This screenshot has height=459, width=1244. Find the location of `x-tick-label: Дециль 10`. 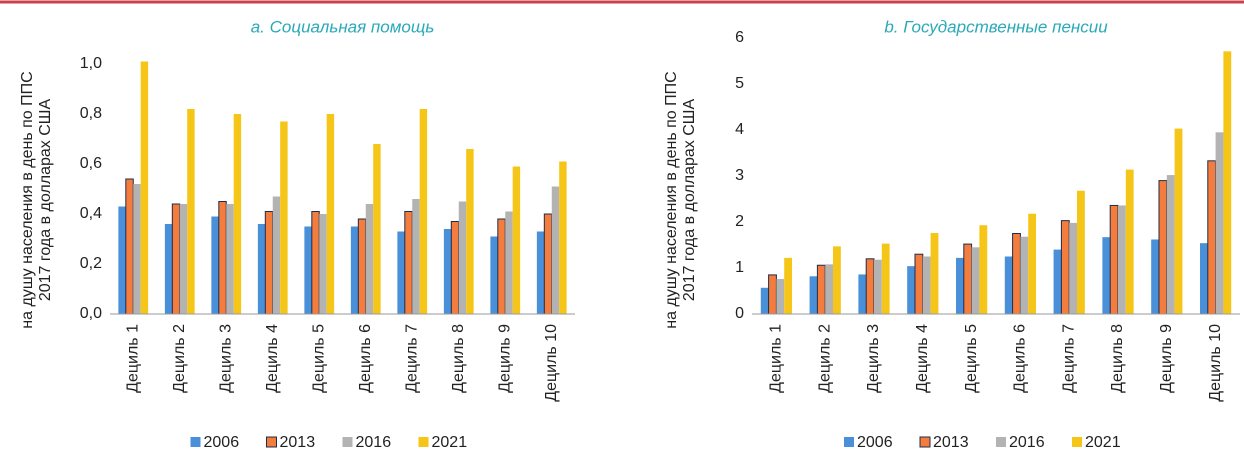

x-tick-label: Дециль 10 is located at coordinates (1215, 363).